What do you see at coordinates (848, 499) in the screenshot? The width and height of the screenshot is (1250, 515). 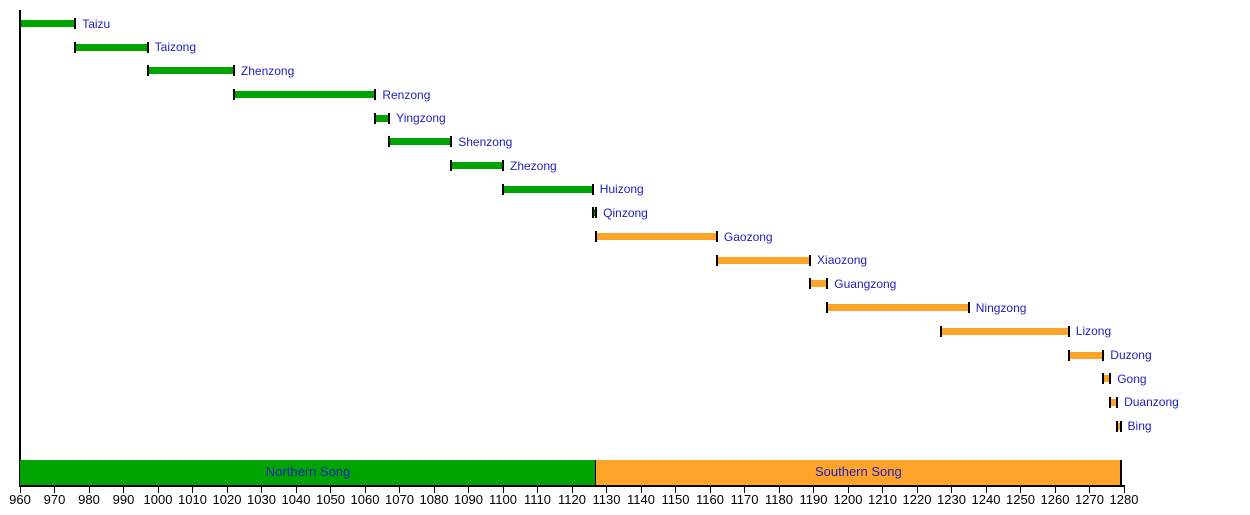 I see `axis-tick-label: 1200` at bounding box center [848, 499].